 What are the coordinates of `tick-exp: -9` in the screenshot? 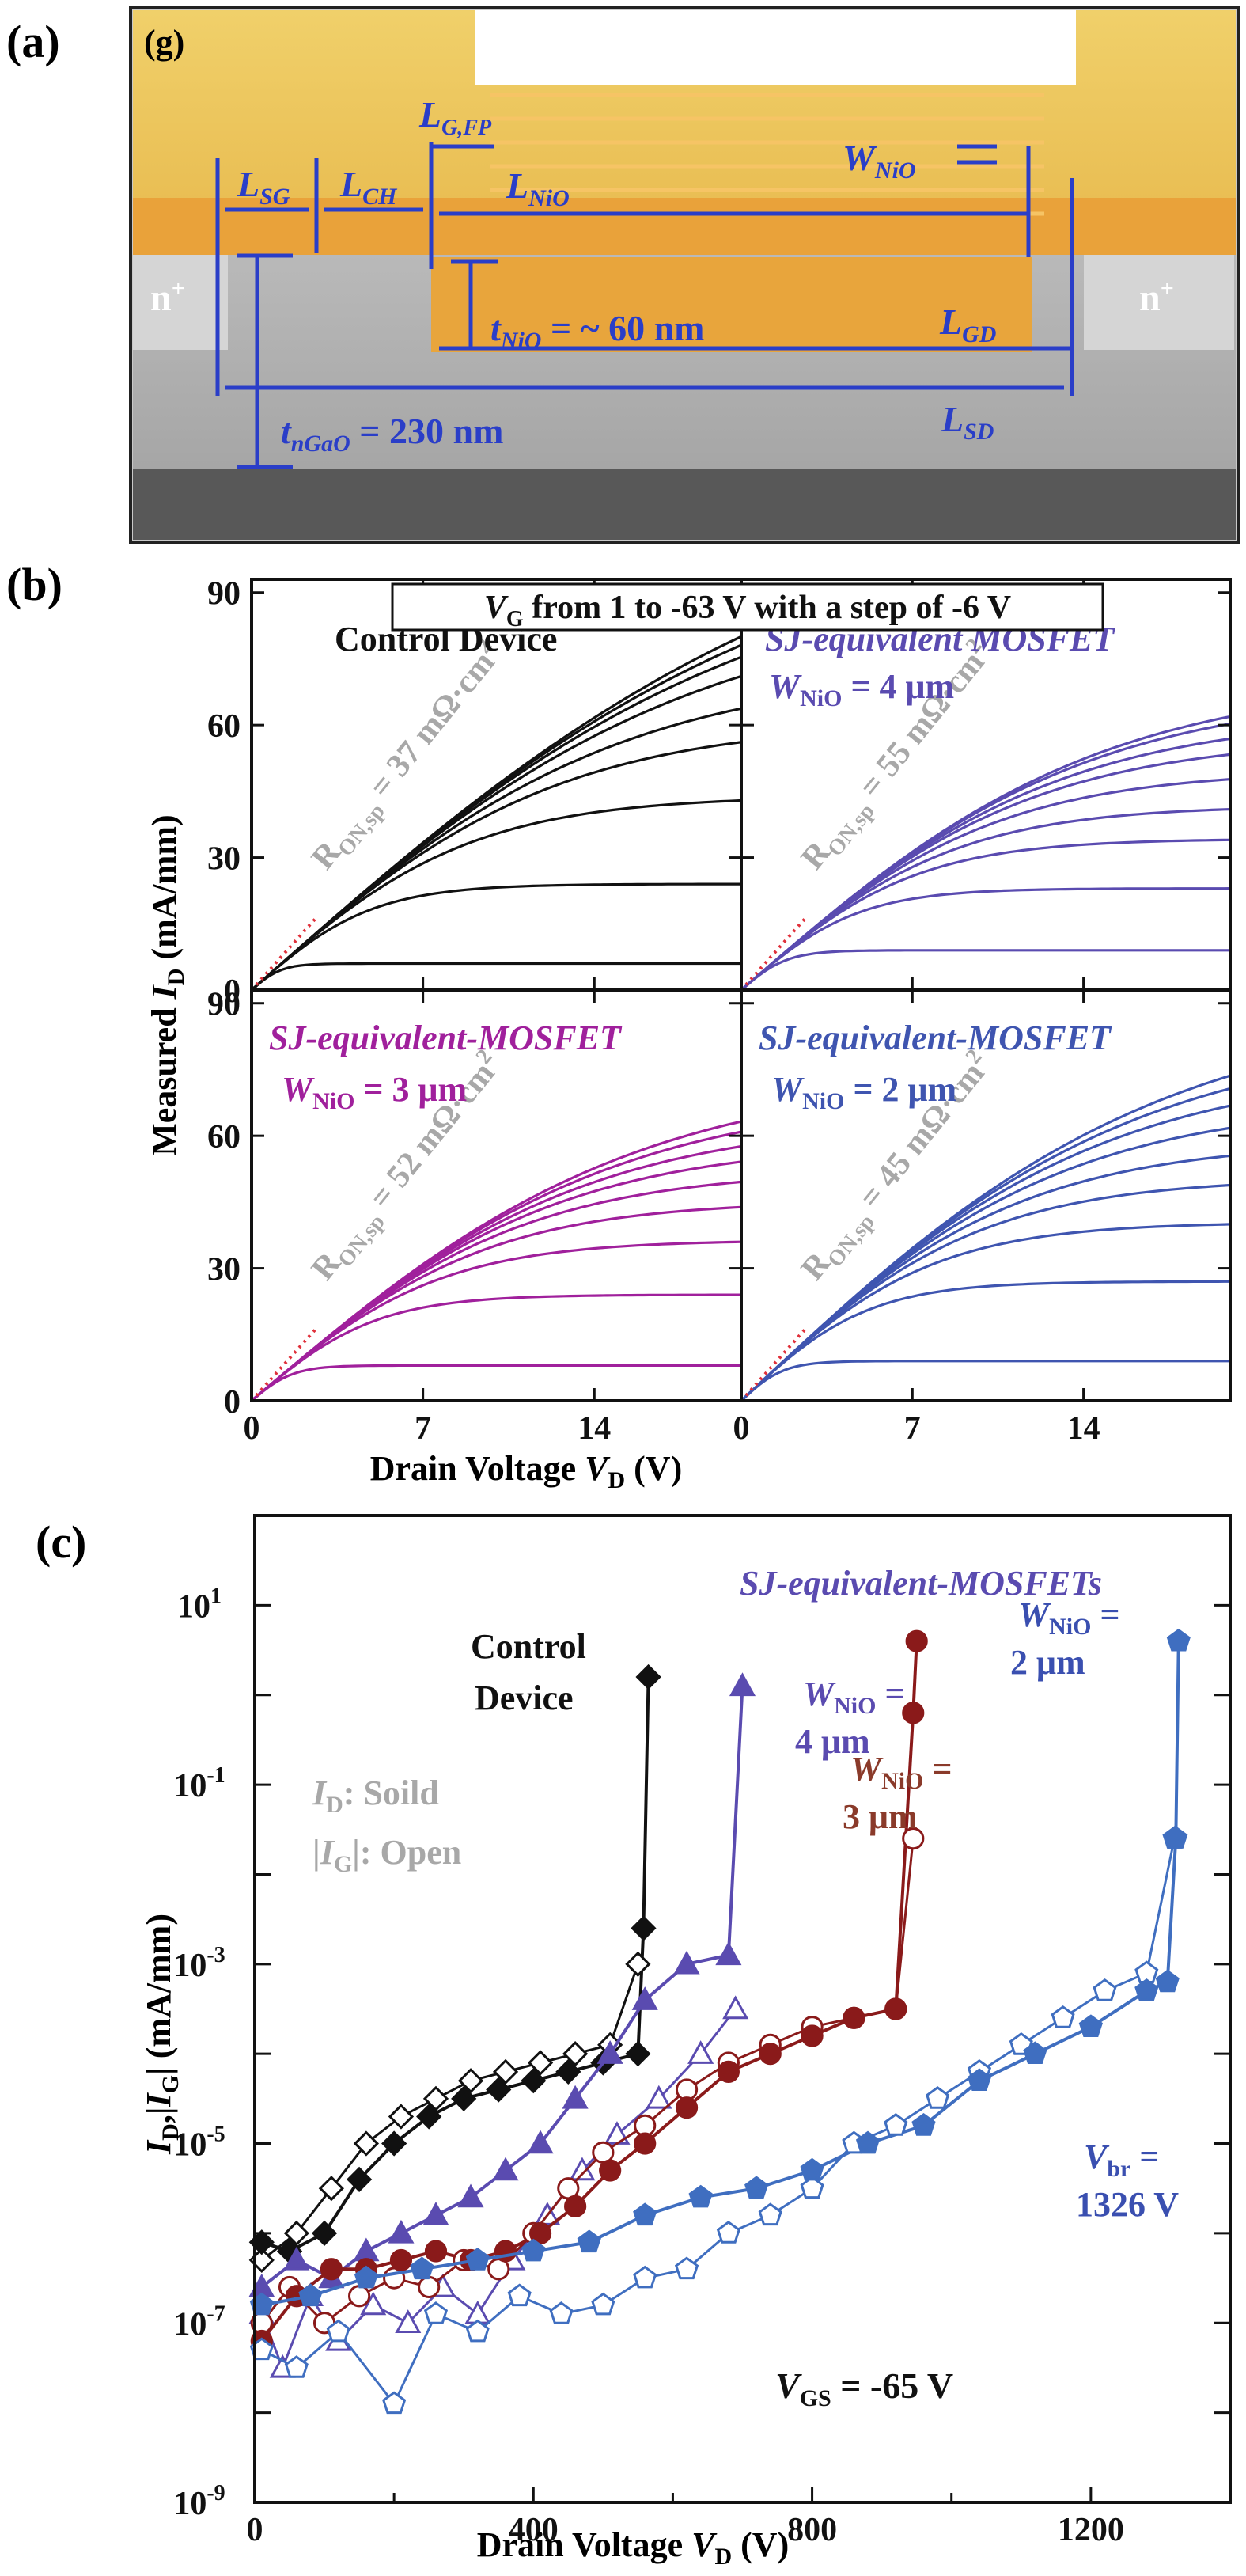 It's located at (215, 2493).